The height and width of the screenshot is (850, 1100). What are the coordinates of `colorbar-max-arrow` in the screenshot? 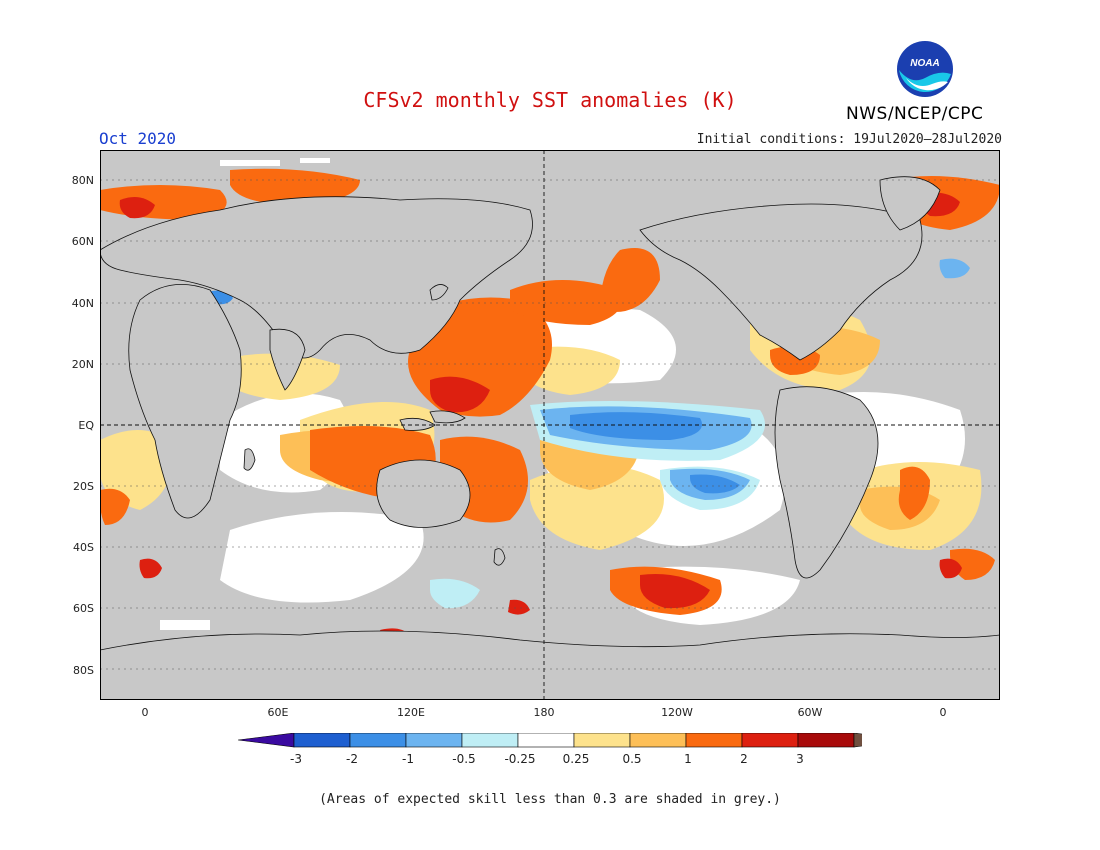 It's located at (857, 740).